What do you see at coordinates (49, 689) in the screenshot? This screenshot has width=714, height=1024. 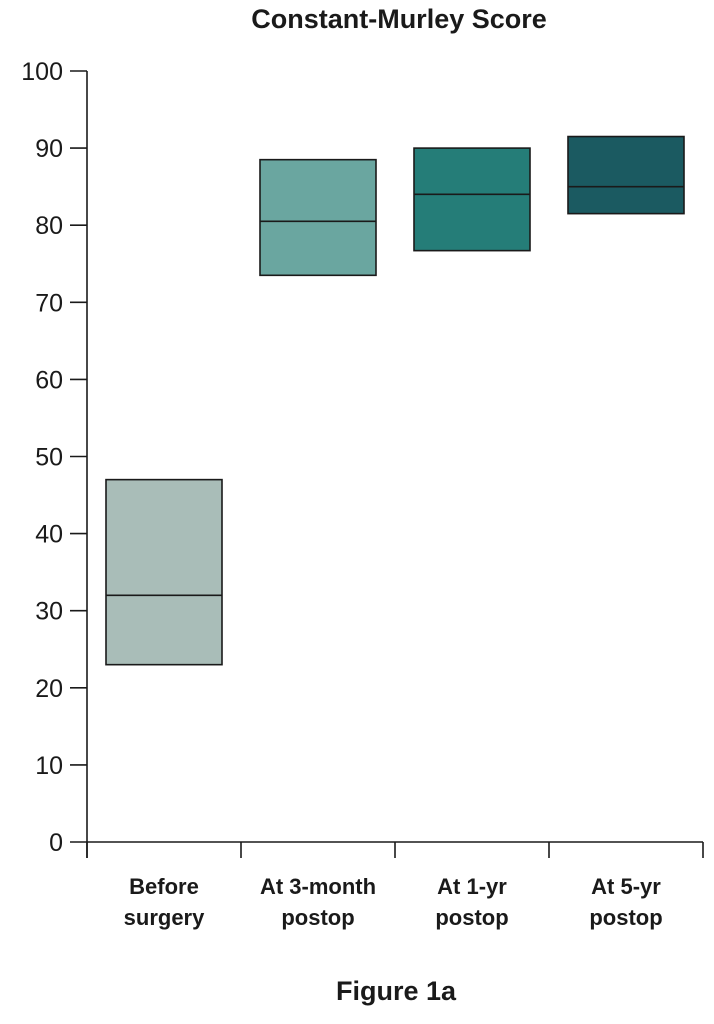 I see `y-tick-label: 20` at bounding box center [49, 689].